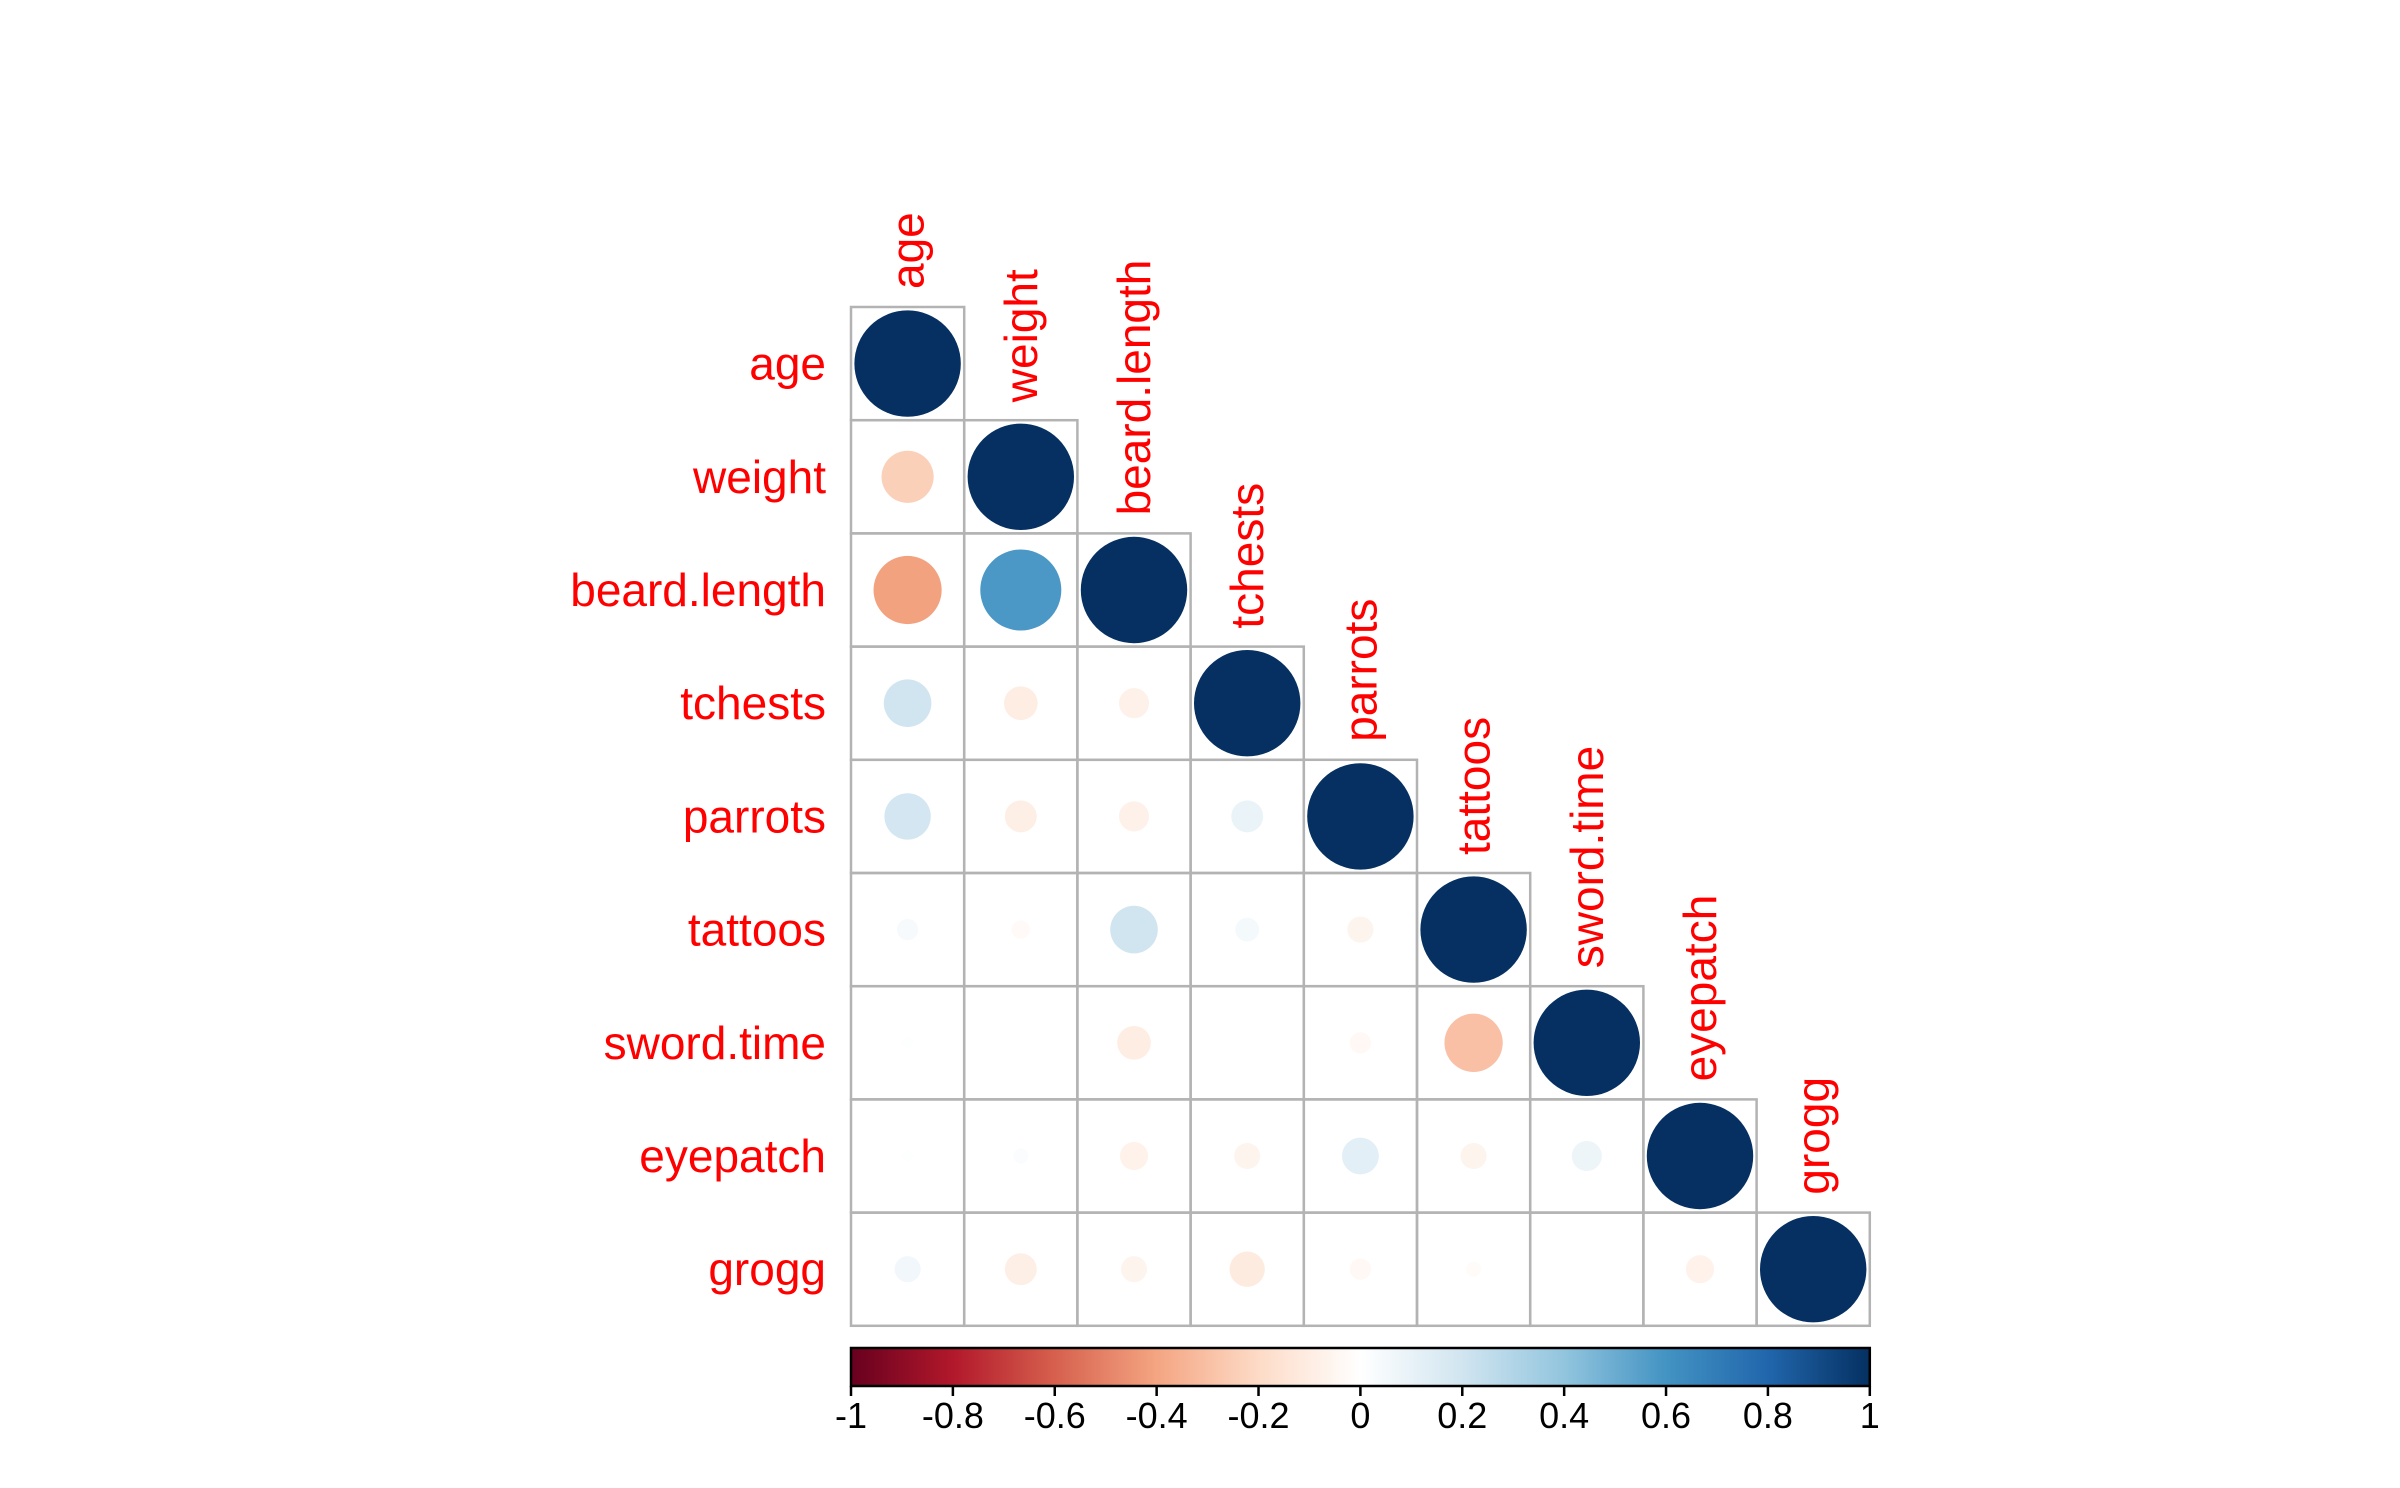 The width and height of the screenshot is (2400, 1488). I want to click on color-legend-tick-label: -1, so click(851, 1415).